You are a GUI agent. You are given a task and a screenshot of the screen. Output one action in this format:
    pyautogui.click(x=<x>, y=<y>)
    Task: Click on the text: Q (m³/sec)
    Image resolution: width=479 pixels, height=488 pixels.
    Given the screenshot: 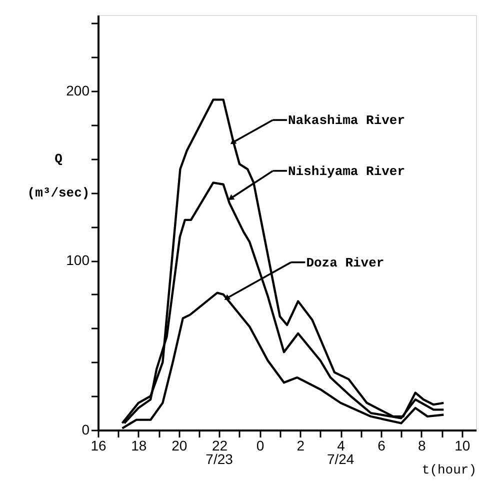 What is the action you would take?
    pyautogui.click(x=58, y=176)
    